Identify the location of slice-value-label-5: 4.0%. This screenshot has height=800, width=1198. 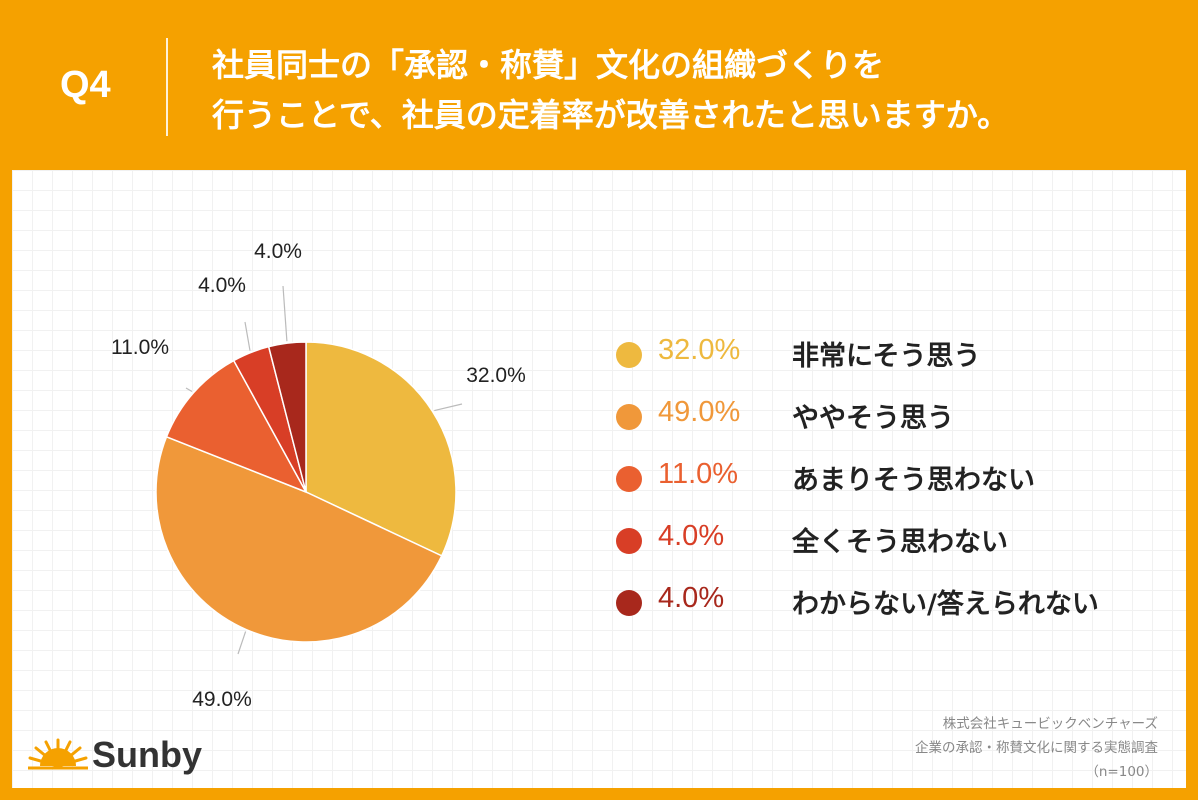
(278, 251).